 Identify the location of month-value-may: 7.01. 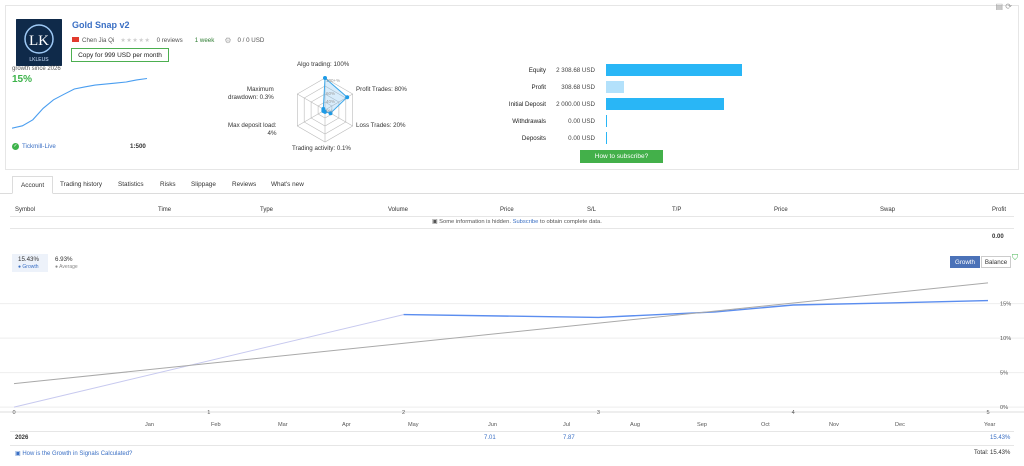
(490, 438).